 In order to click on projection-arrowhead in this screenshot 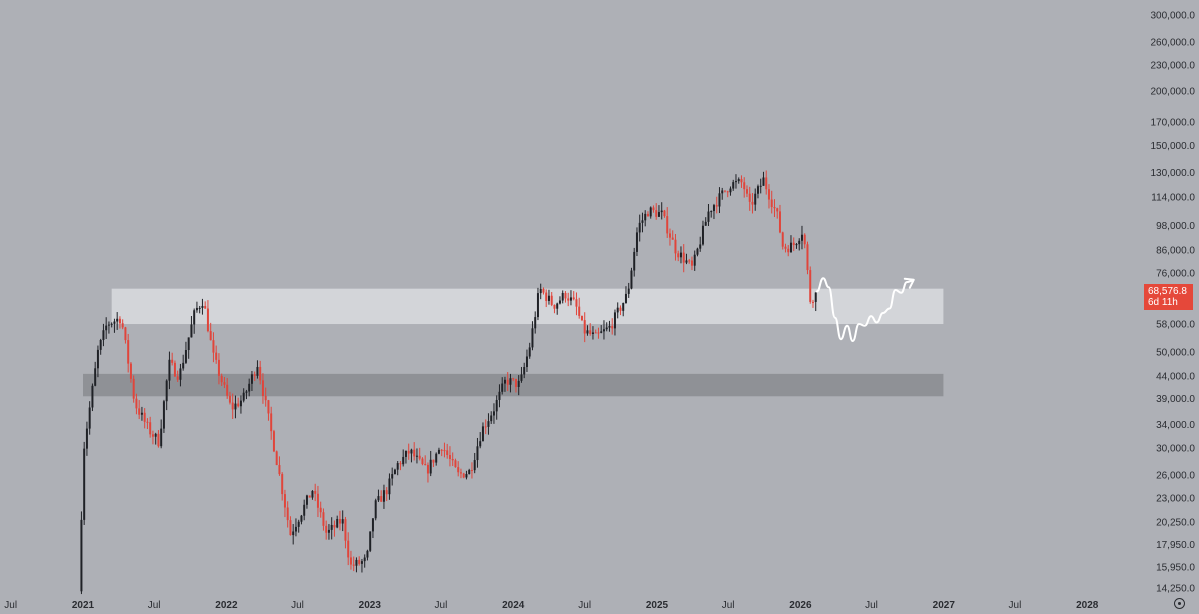, I will do `click(909, 283)`.